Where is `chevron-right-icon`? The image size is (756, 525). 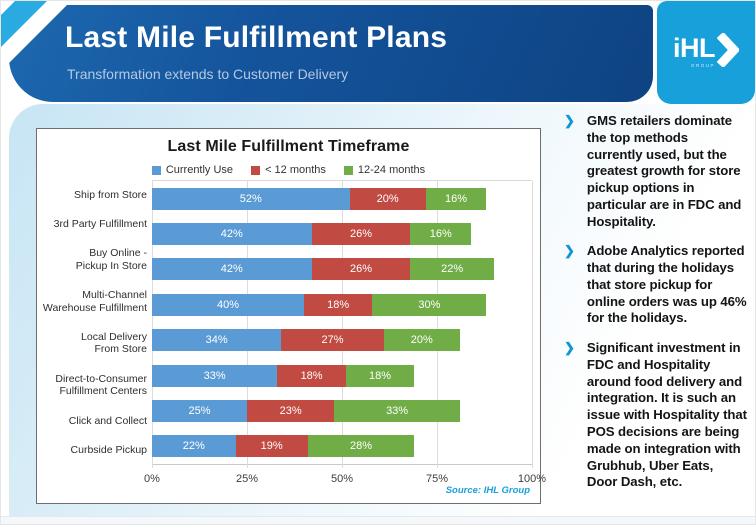 chevron-right-icon is located at coordinates (728, 50).